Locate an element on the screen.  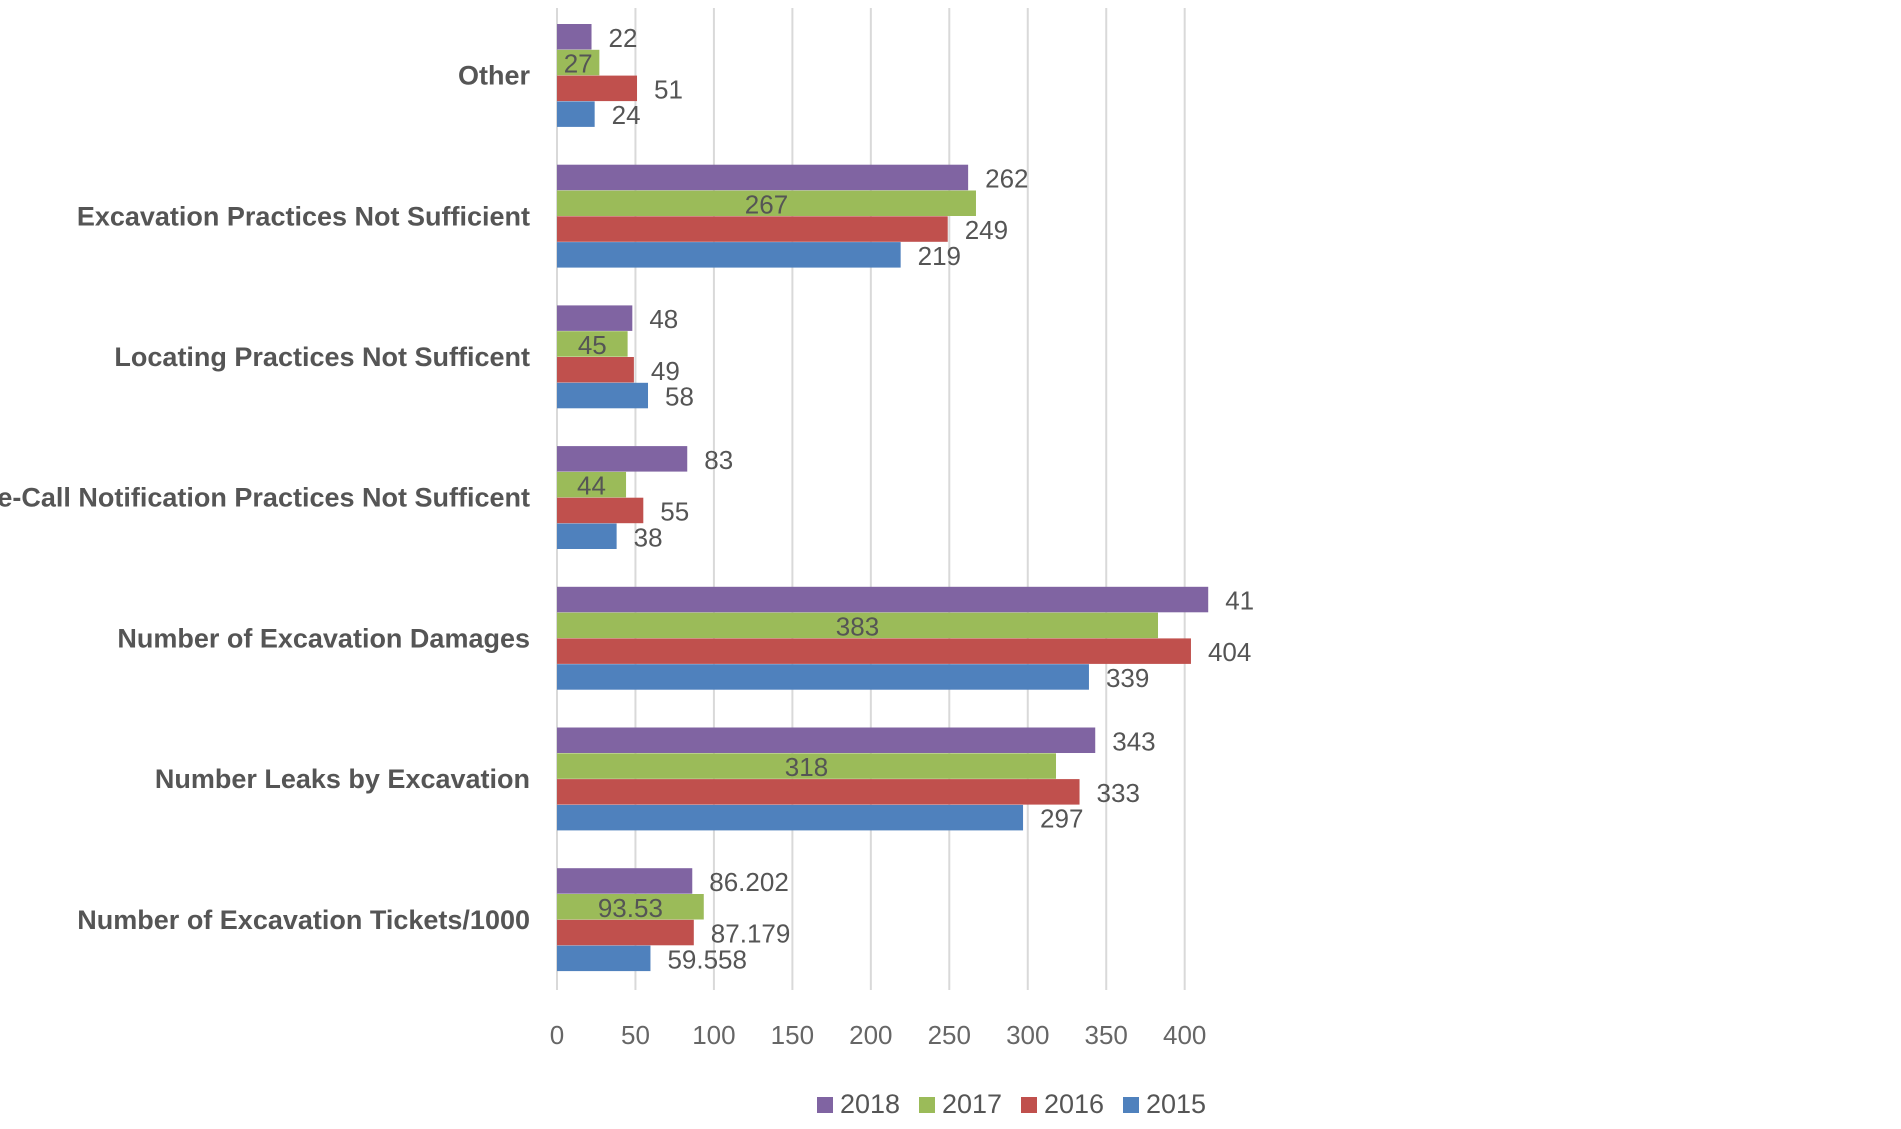
data-label-2016: 49 is located at coordinates (665, 371).